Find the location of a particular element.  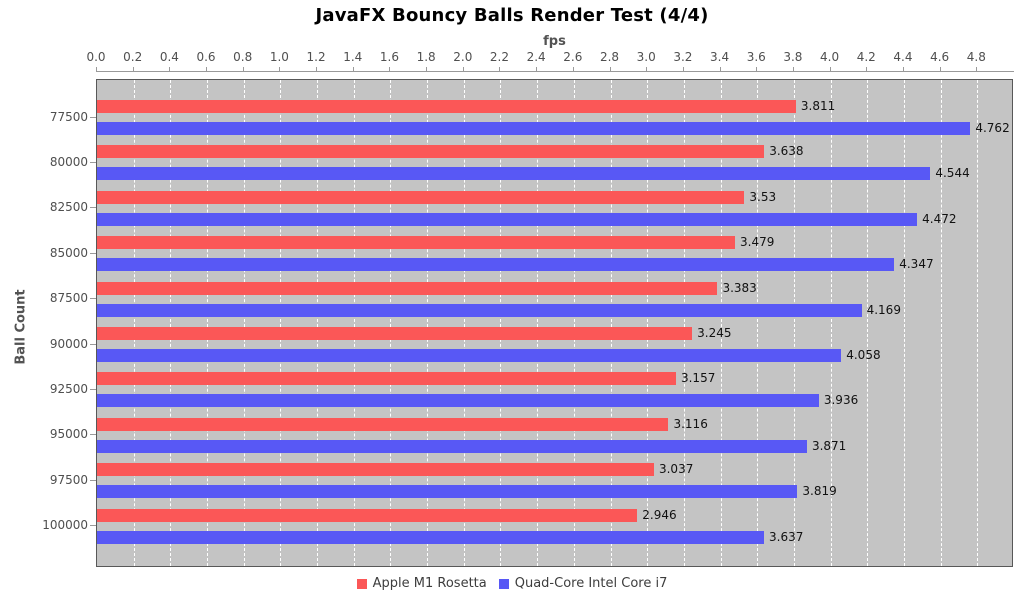

bar-value-label: 3.638 is located at coordinates (786, 151).